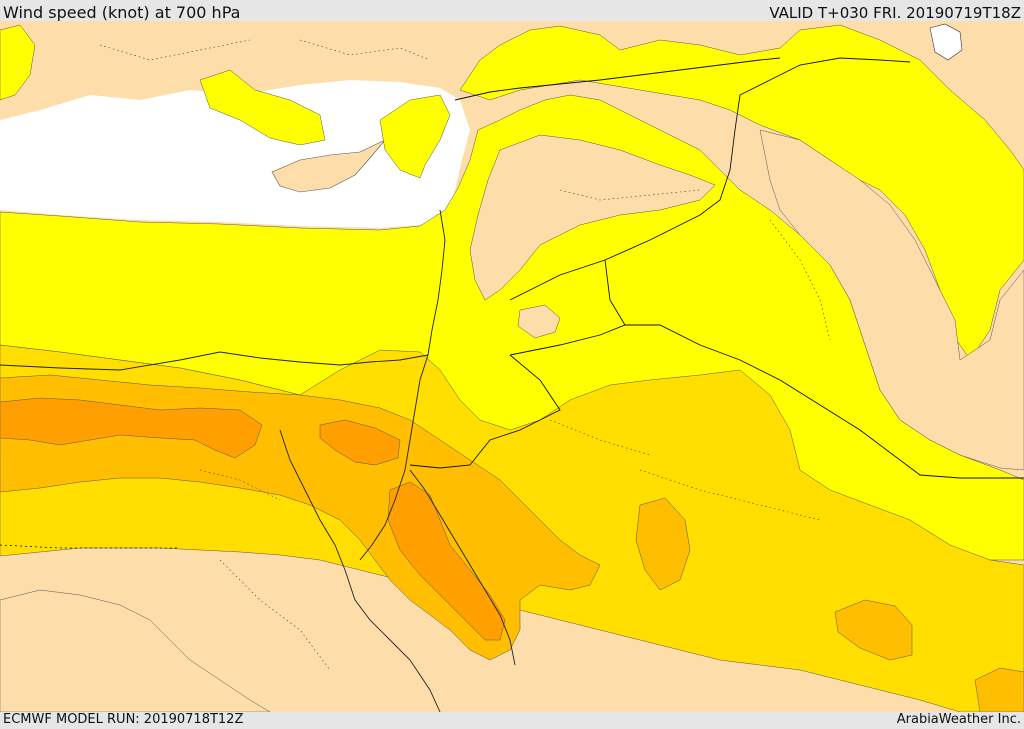  Describe the element at coordinates (123, 719) in the screenshot. I see `model-run-label: ECMWF MODEL RUN: 20190718T12Z` at that location.